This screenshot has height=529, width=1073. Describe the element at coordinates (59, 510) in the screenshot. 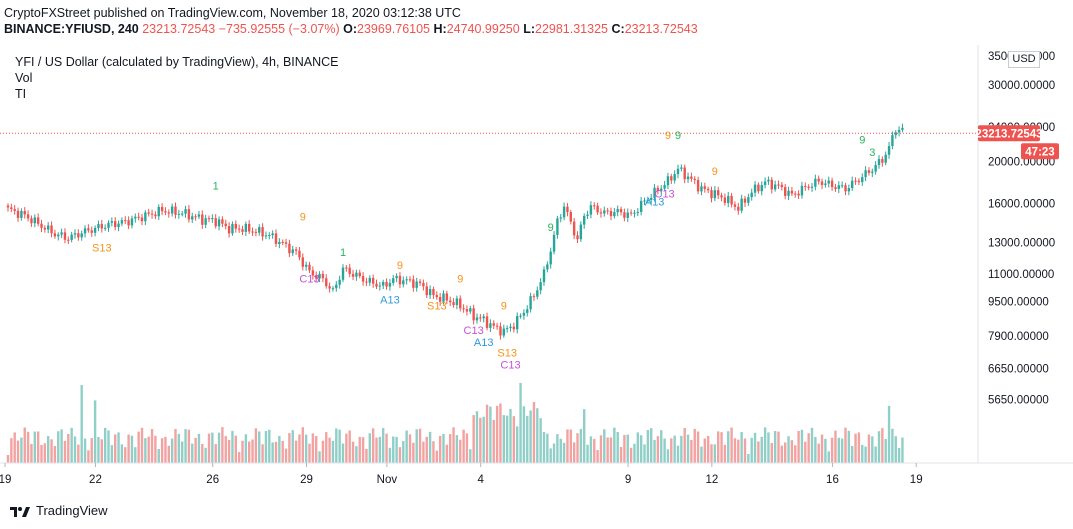

I see `footer-brand: TradingView` at that location.